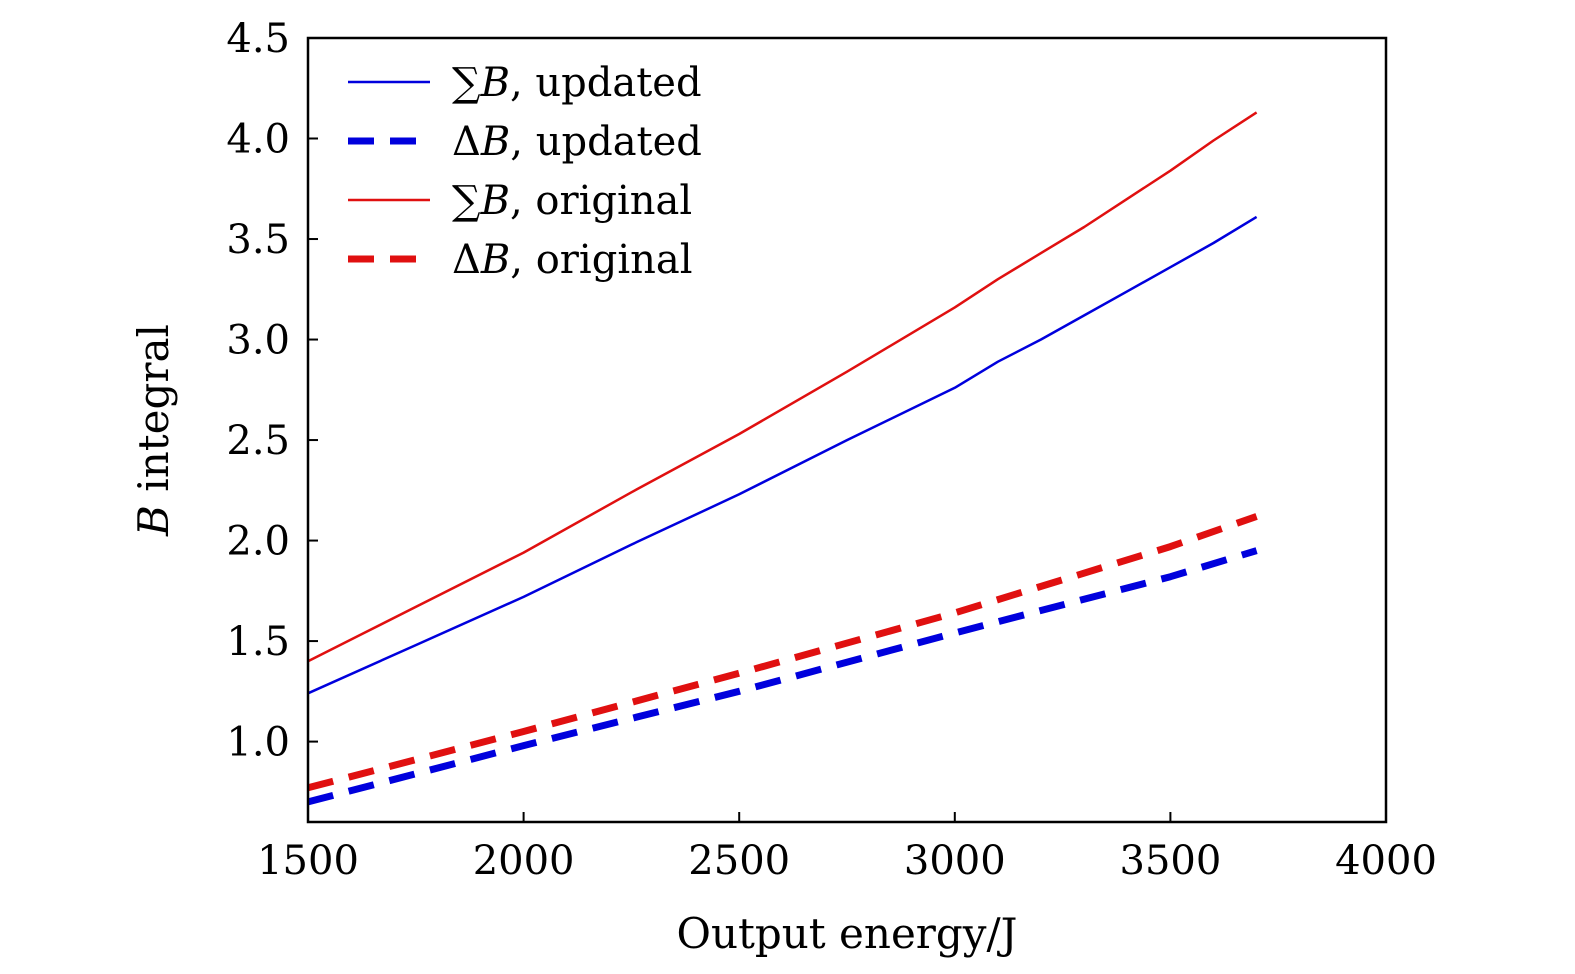 The image size is (1575, 974). Describe the element at coordinates (258, 39) in the screenshot. I see `y-tick-label: 4.5` at that location.